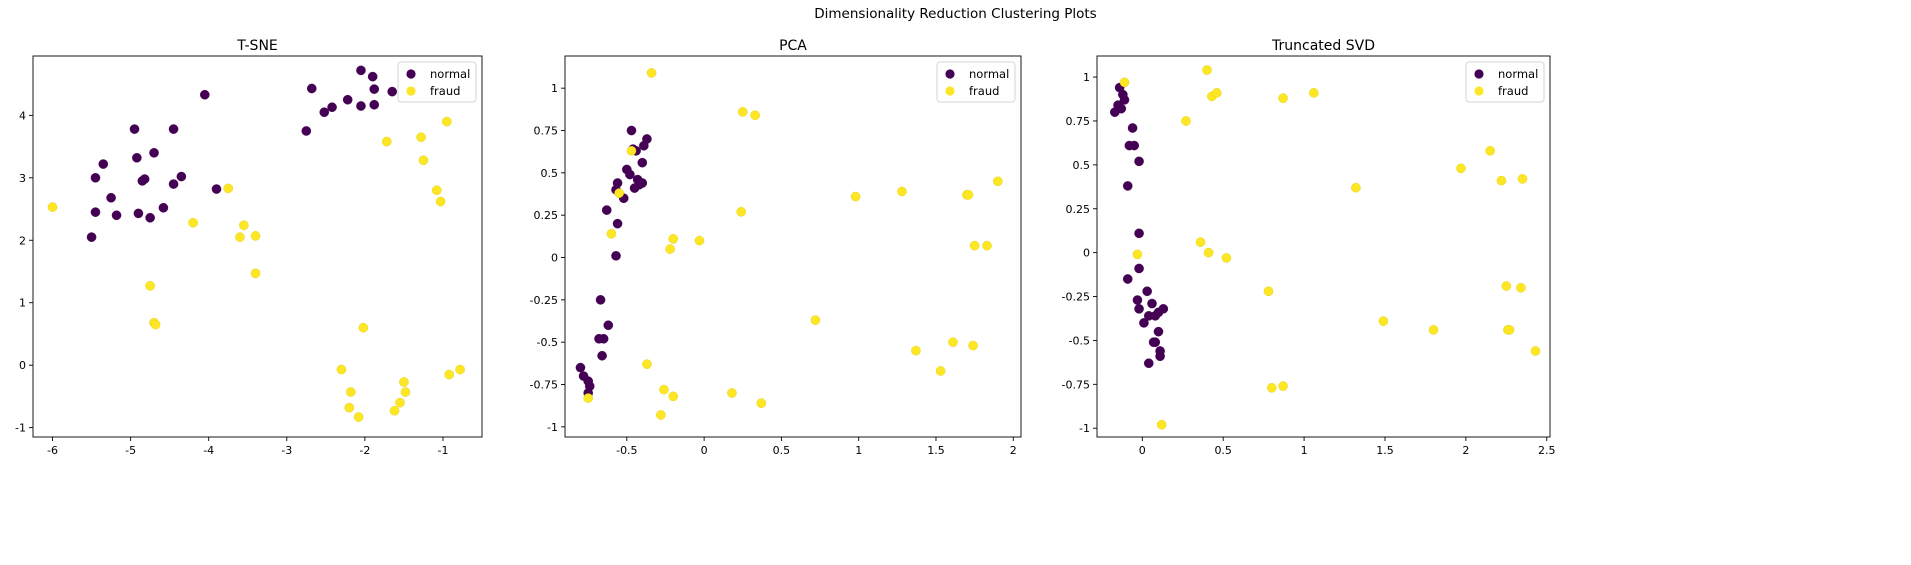 Image resolution: width=1911 pixels, height=565 pixels. Describe the element at coordinates (1223, 450) in the screenshot. I see `x-tick-label: 0.5` at that location.